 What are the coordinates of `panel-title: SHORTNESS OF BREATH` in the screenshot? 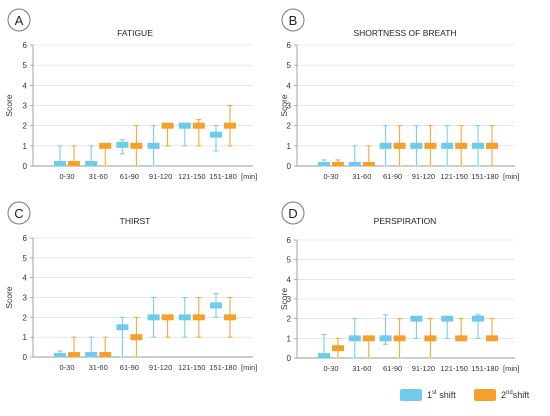 It's located at (404, 33).